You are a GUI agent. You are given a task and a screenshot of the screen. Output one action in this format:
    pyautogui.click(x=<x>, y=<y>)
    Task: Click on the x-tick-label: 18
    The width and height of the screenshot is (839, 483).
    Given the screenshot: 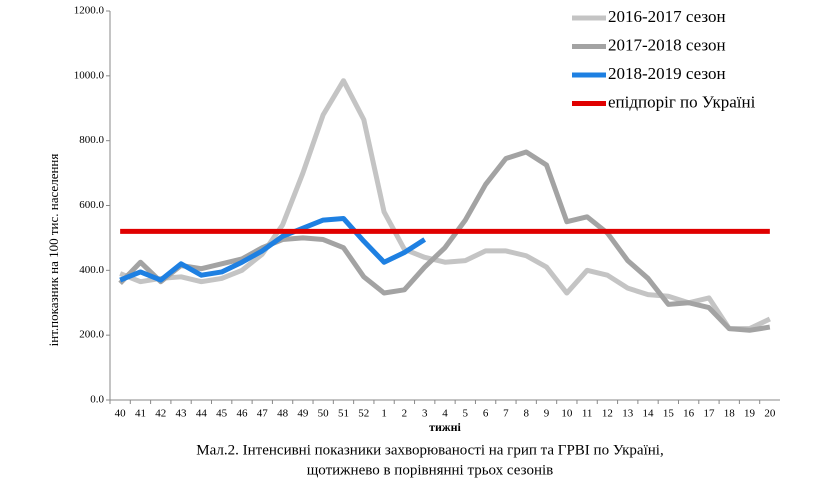 What is the action you would take?
    pyautogui.click(x=730, y=414)
    